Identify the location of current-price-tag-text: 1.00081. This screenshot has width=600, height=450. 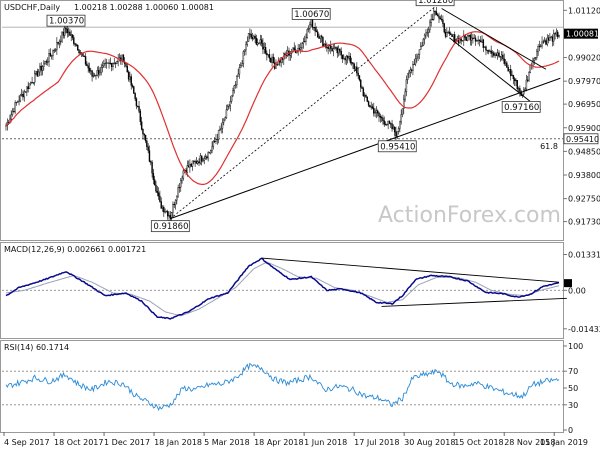
(582, 34).